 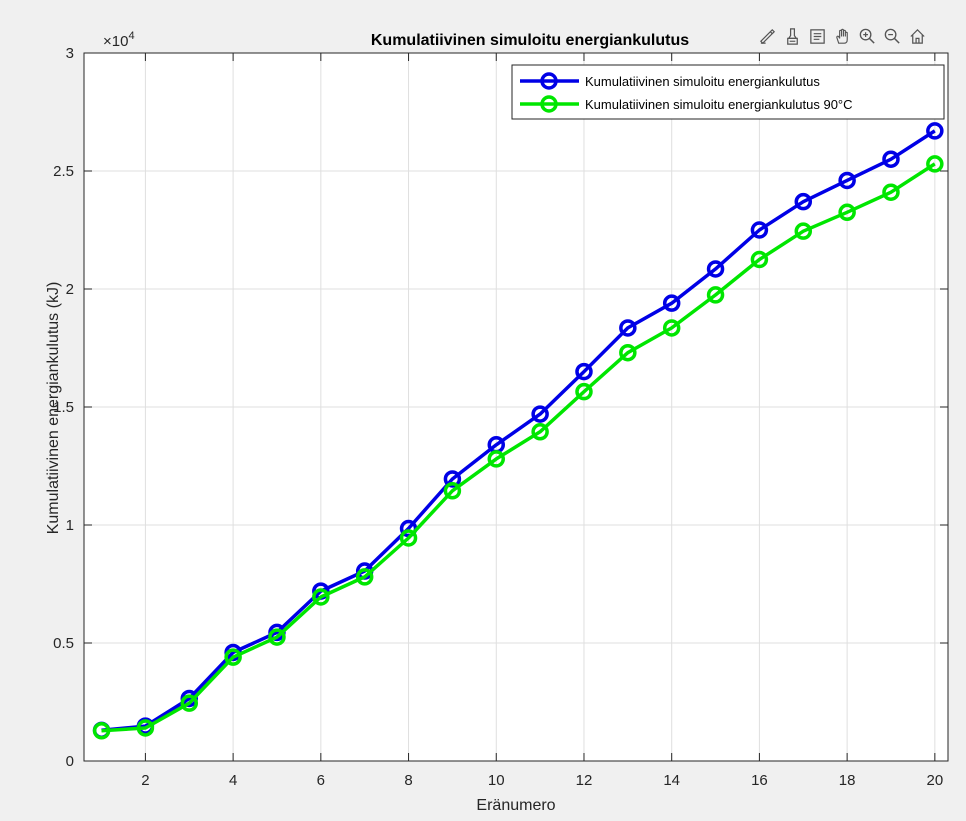 What do you see at coordinates (792, 36) in the screenshot?
I see `brush-icon` at bounding box center [792, 36].